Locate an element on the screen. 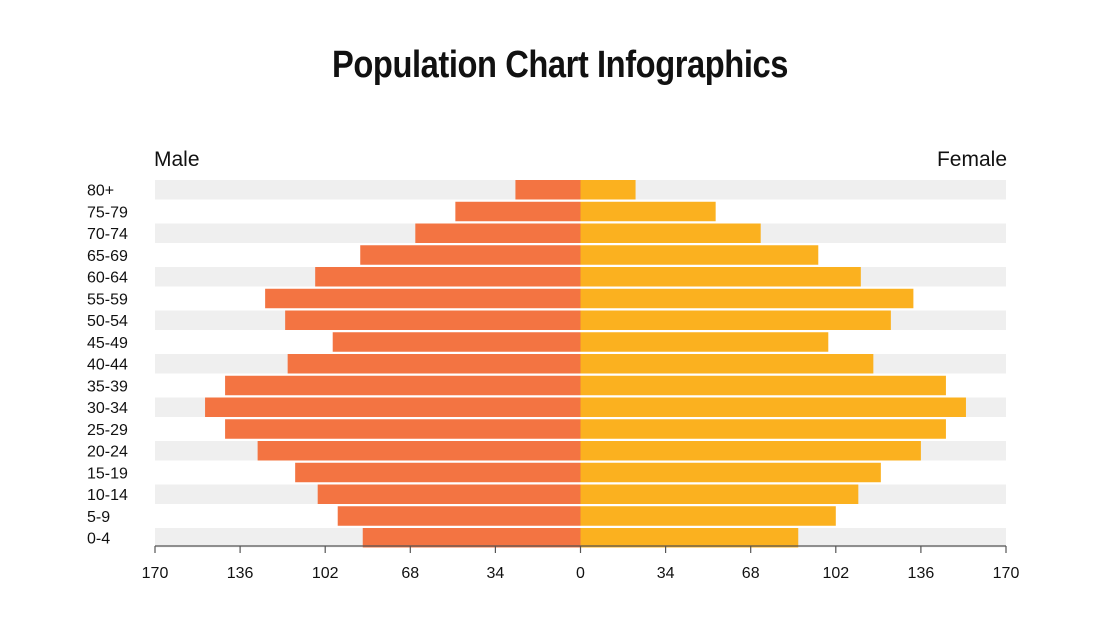 The width and height of the screenshot is (1120, 630). category-label: 30-34 is located at coordinates (107, 408).